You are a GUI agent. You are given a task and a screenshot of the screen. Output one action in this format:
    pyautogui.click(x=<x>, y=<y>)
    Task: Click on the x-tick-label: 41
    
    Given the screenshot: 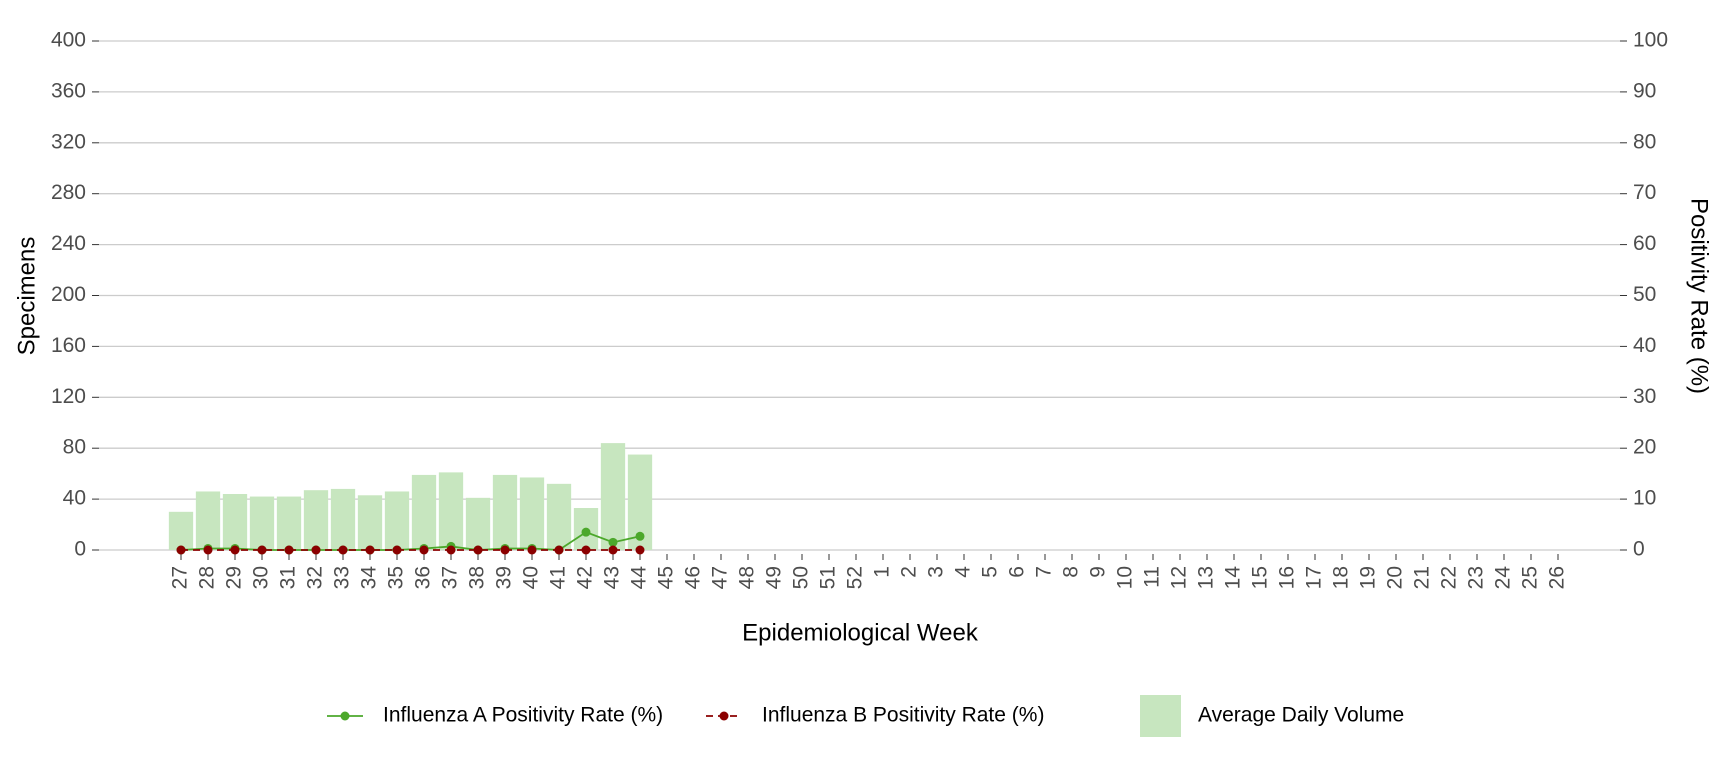 What is the action you would take?
    pyautogui.click(x=558, y=577)
    